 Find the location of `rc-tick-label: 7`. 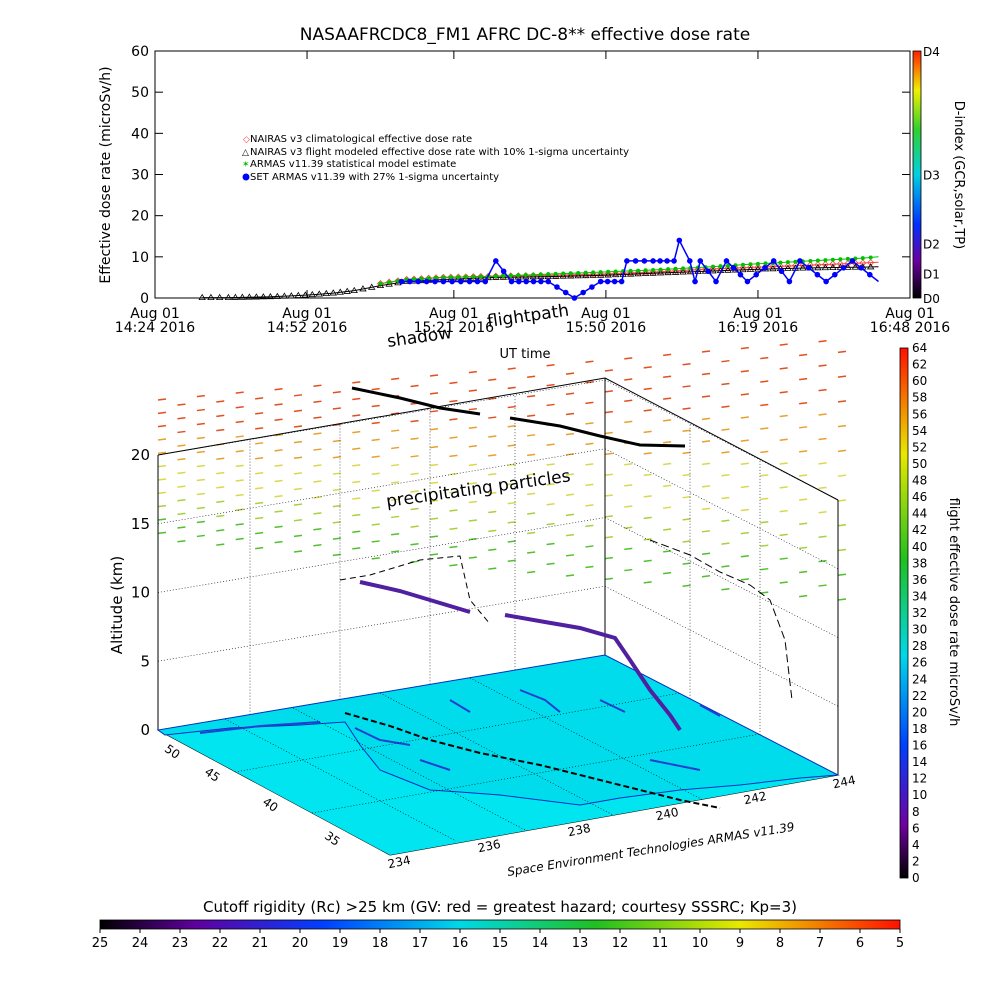

rc-tick-label: 7 is located at coordinates (820, 943).